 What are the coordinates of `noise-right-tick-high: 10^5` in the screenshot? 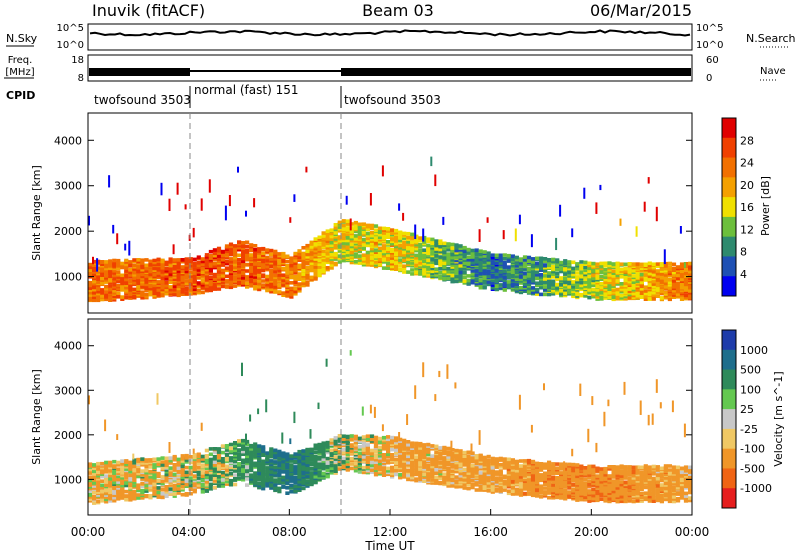 It's located at (709, 28).